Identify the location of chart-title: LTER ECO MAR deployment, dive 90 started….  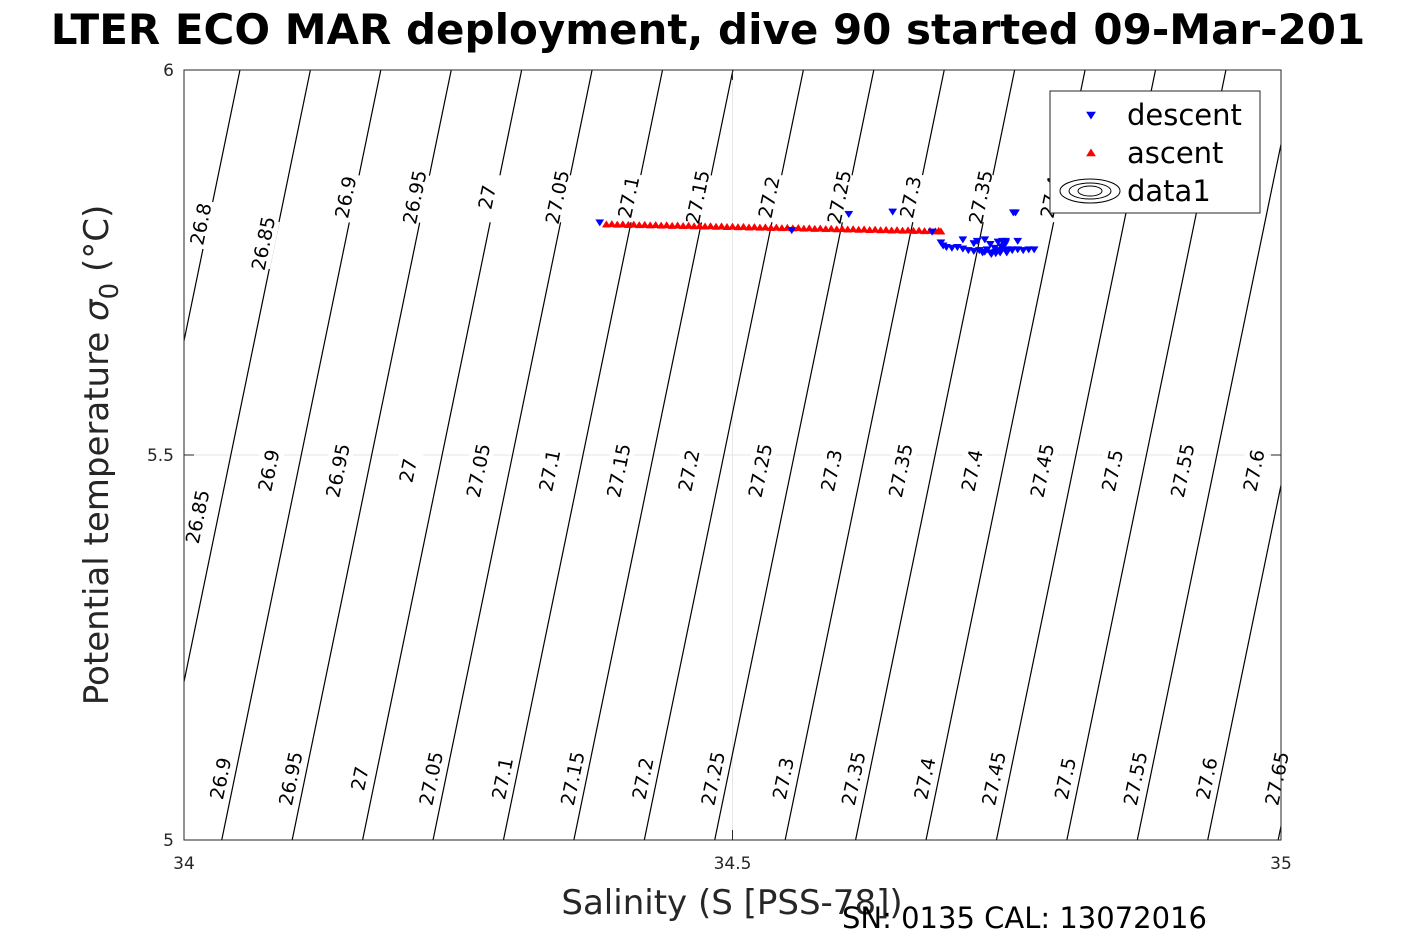
(708, 29).